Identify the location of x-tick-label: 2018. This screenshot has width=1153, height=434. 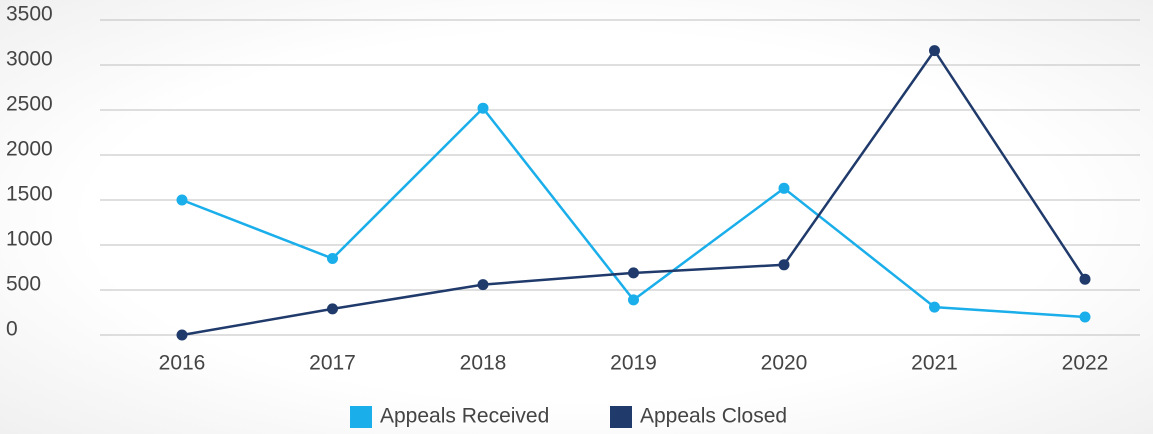
(483, 363).